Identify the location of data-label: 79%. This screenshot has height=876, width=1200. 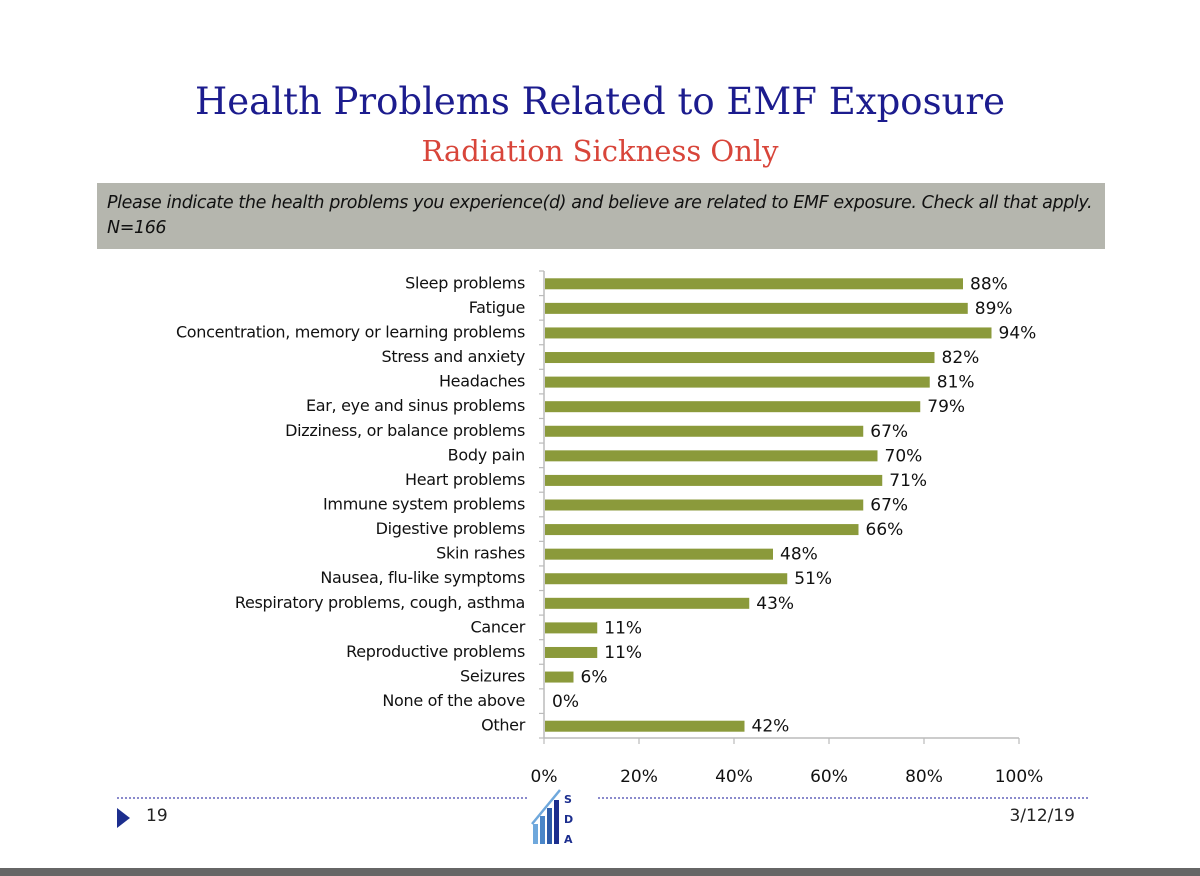
(946, 407).